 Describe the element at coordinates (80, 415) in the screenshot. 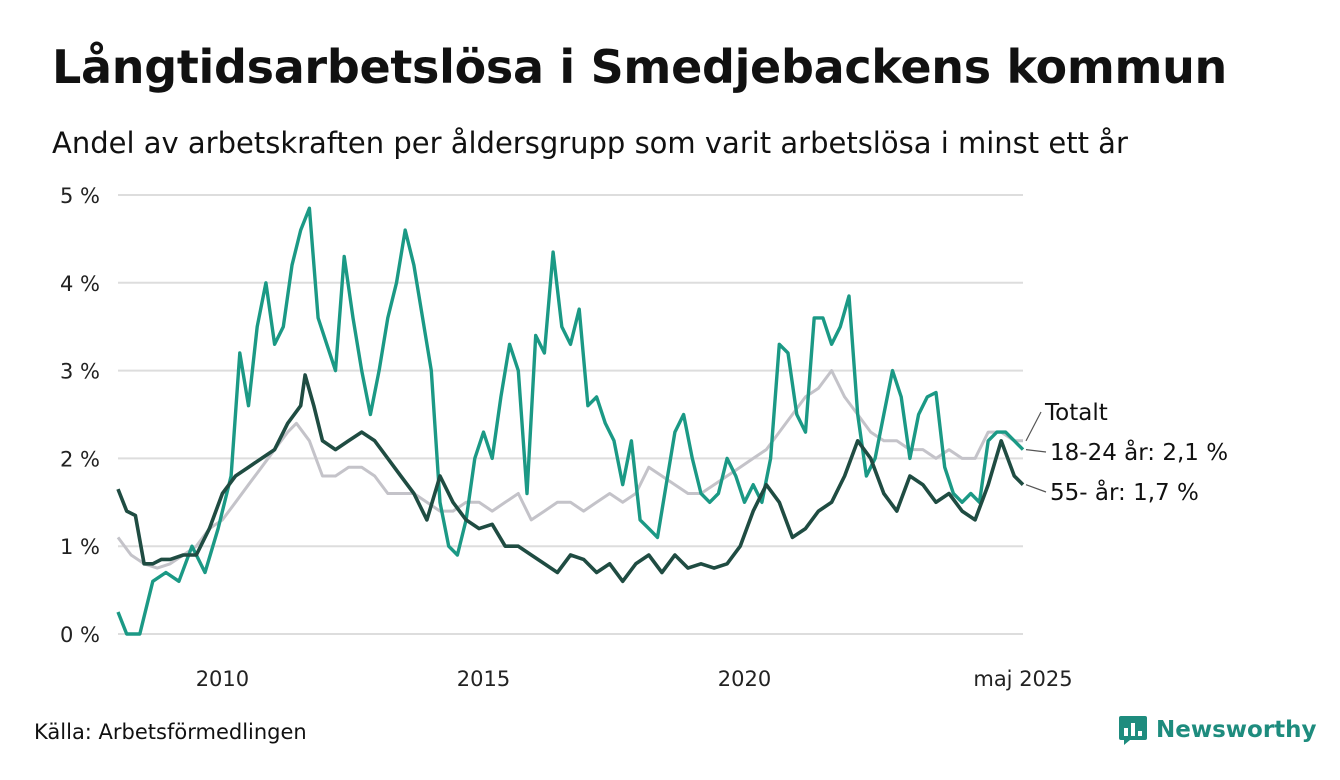

I see `y-axis-ticks: 0 % 1 % 2 % 3 % 4 % 5 %` at that location.